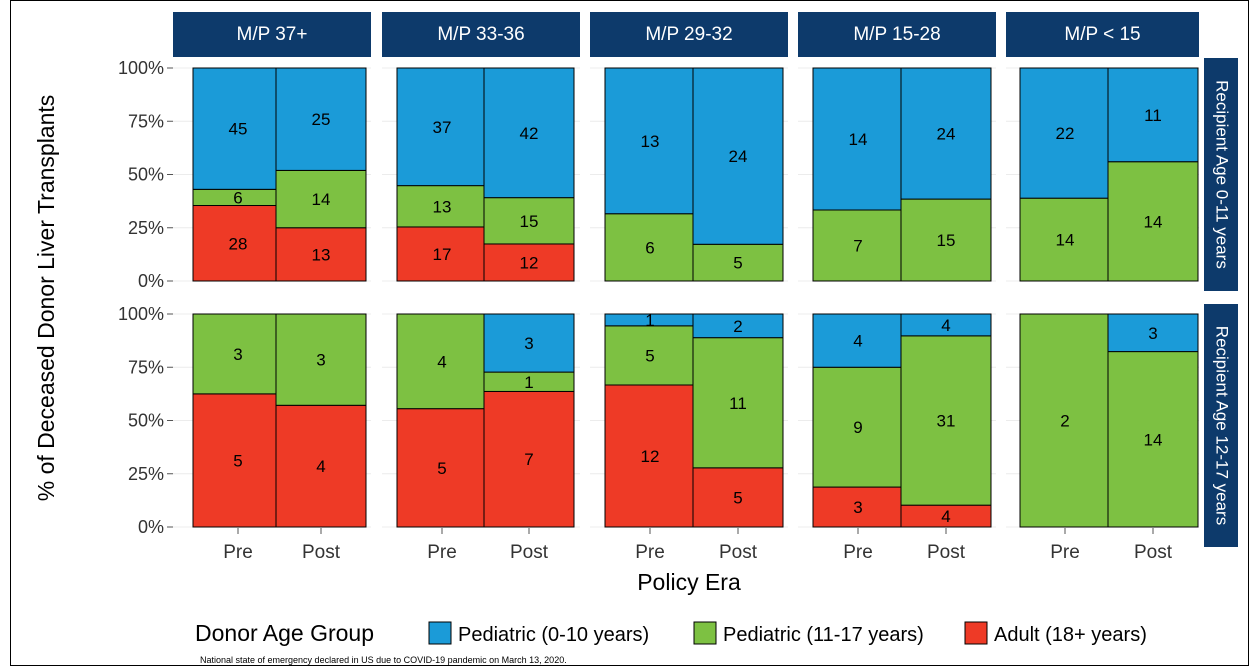 The image size is (1255, 671). I want to click on facet-strip-label: M/P 15-28, so click(896, 34).